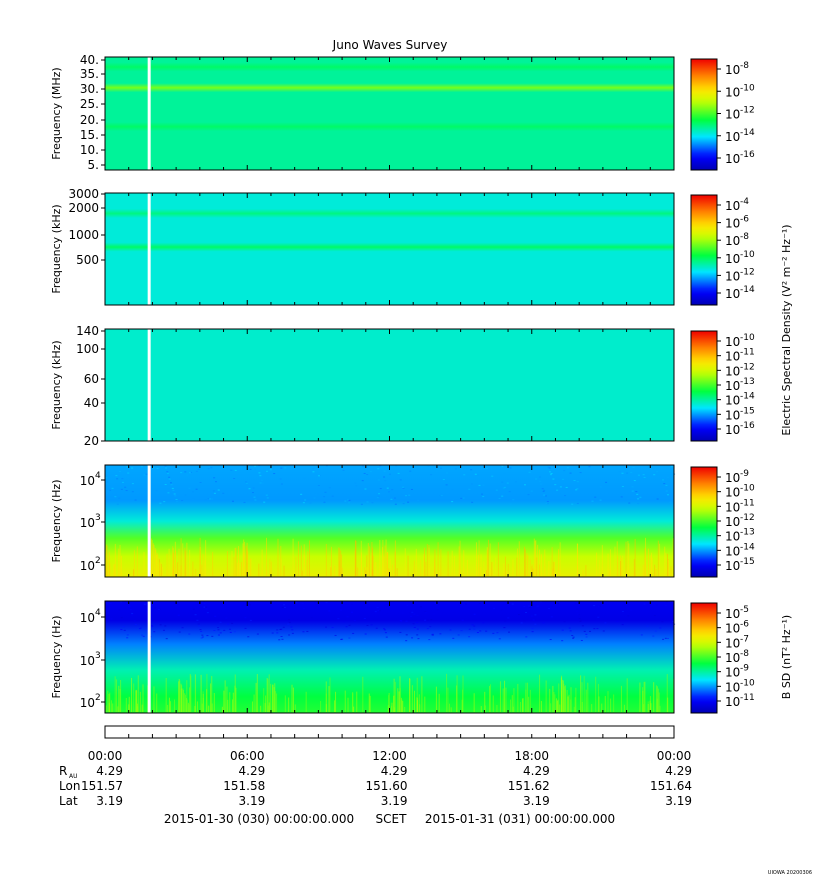  Describe the element at coordinates (89, 60) in the screenshot. I see `y-tick-label: 40.` at that location.